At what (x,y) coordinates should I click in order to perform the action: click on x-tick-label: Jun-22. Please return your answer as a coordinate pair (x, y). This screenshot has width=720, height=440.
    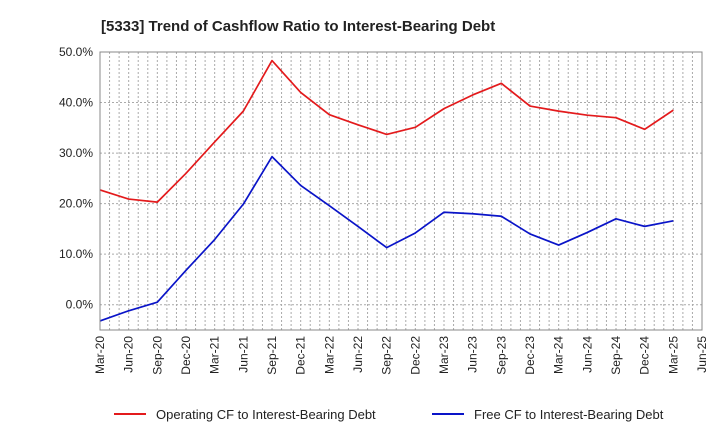
    Looking at the image, I should click on (358, 354).